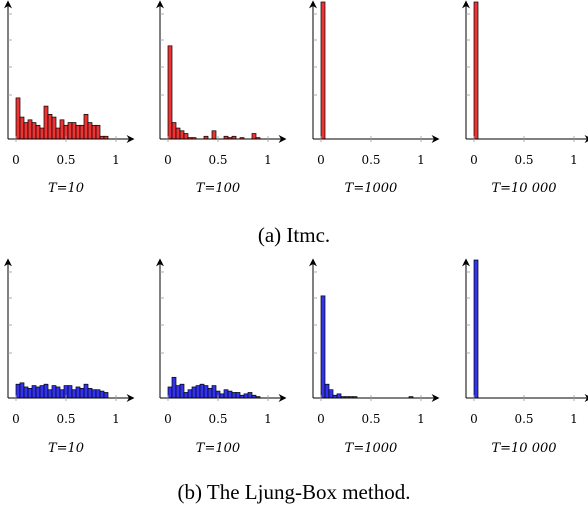  I want to click on histogram-panel-b2: 0 0.5 1 T=100, so click(221, 357).